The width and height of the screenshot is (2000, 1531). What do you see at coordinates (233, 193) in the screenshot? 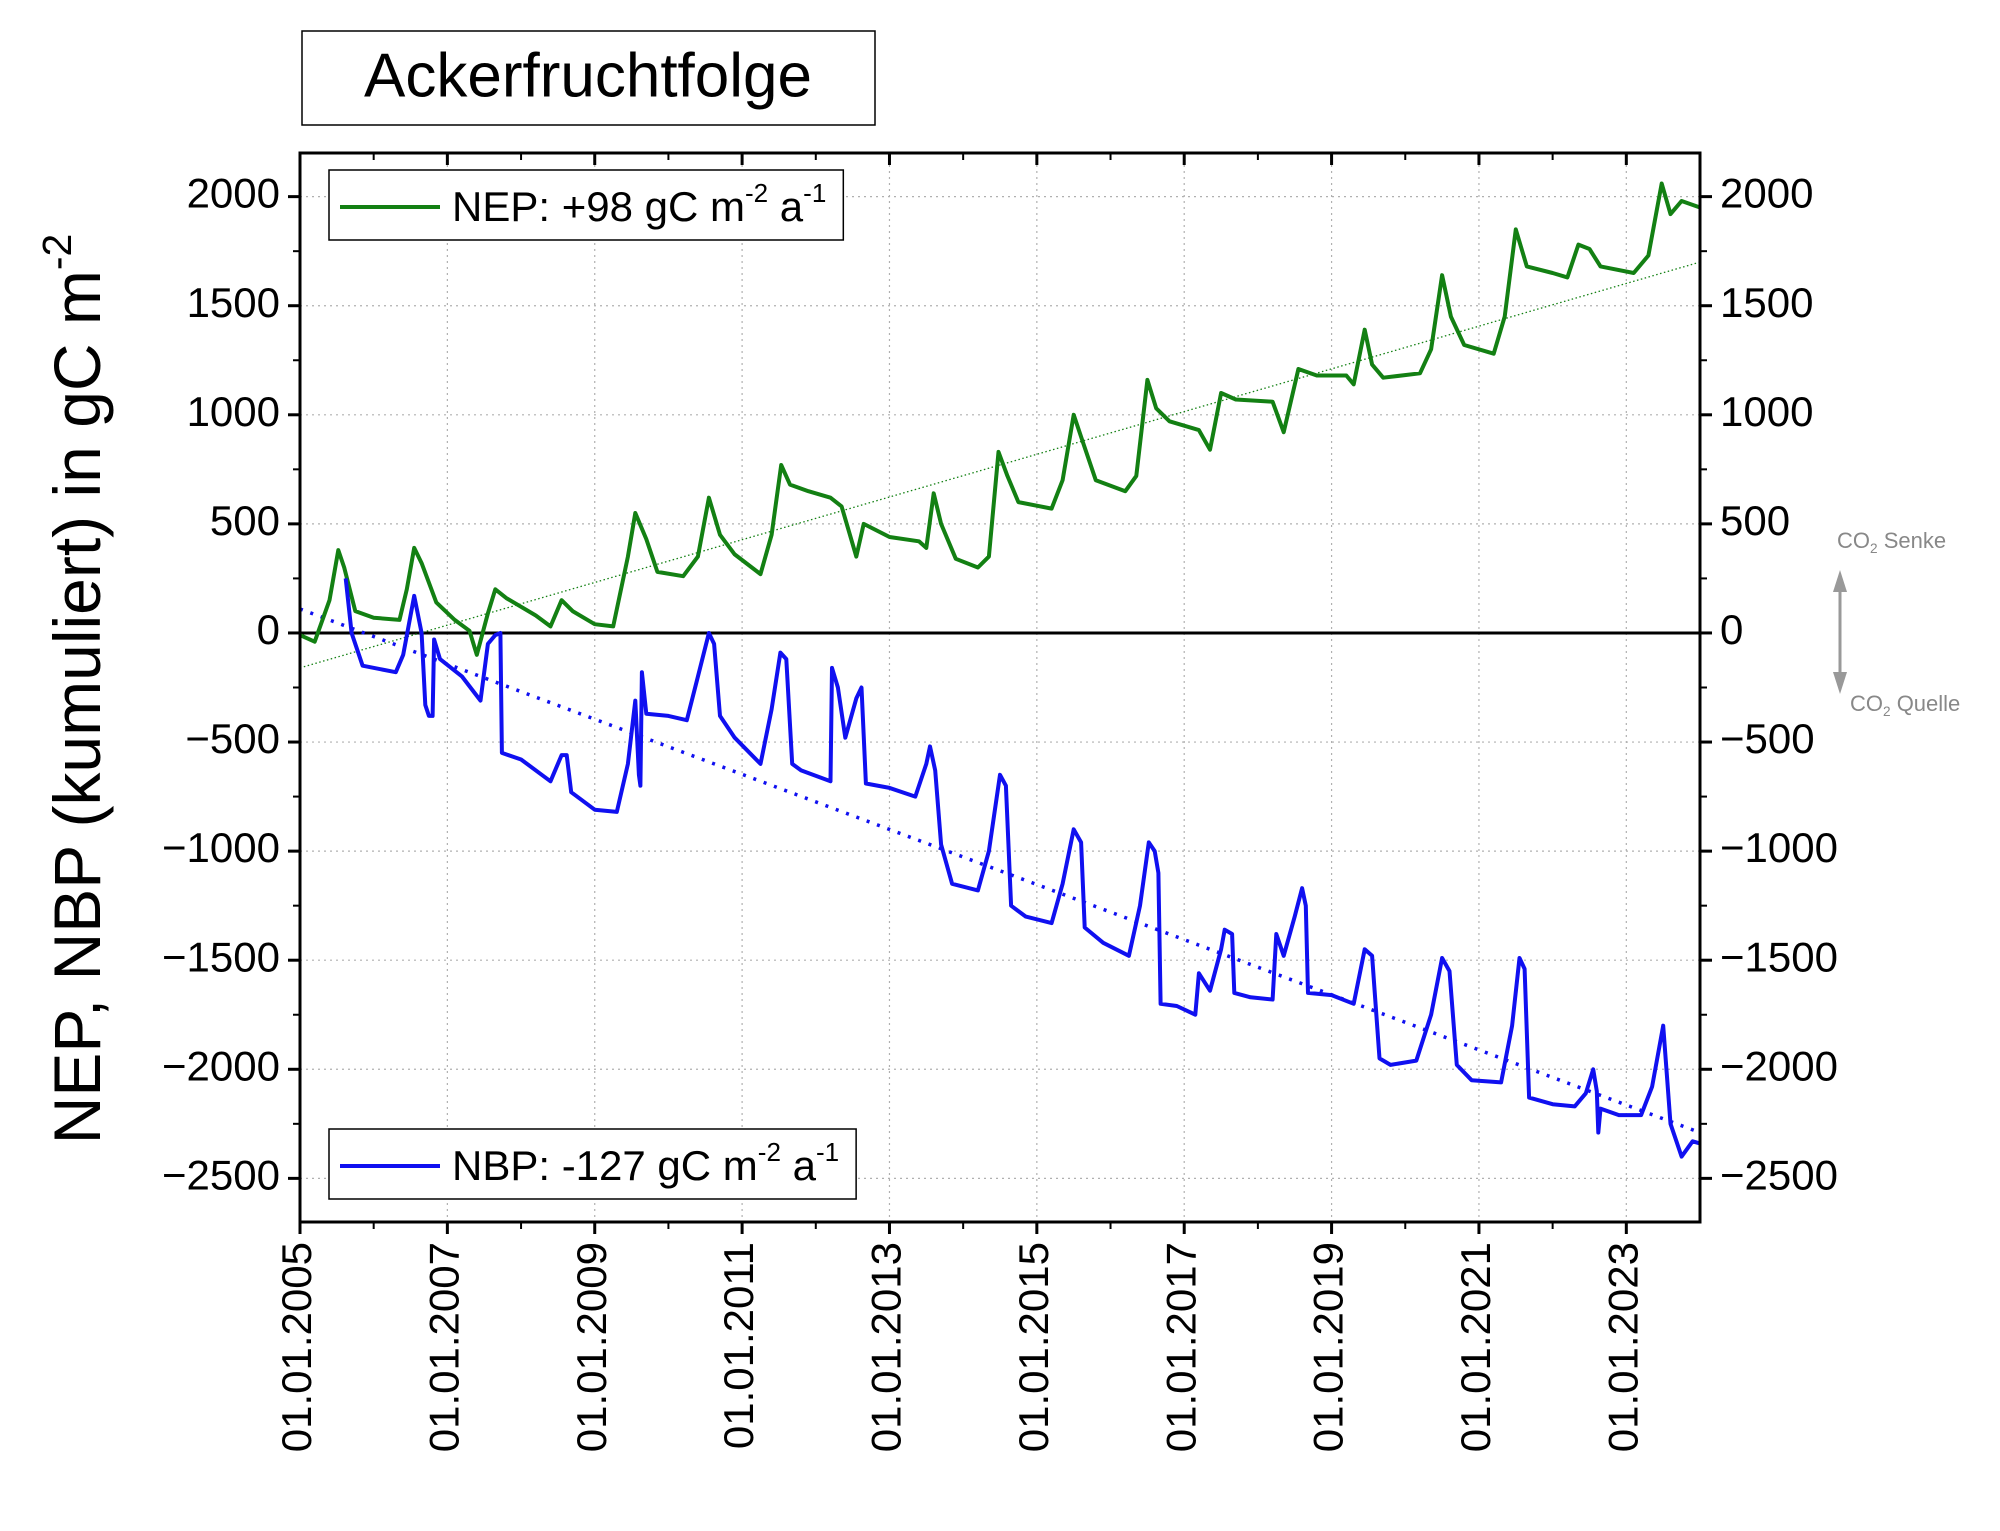
I see `y-tick-label: 2000` at bounding box center [233, 193].